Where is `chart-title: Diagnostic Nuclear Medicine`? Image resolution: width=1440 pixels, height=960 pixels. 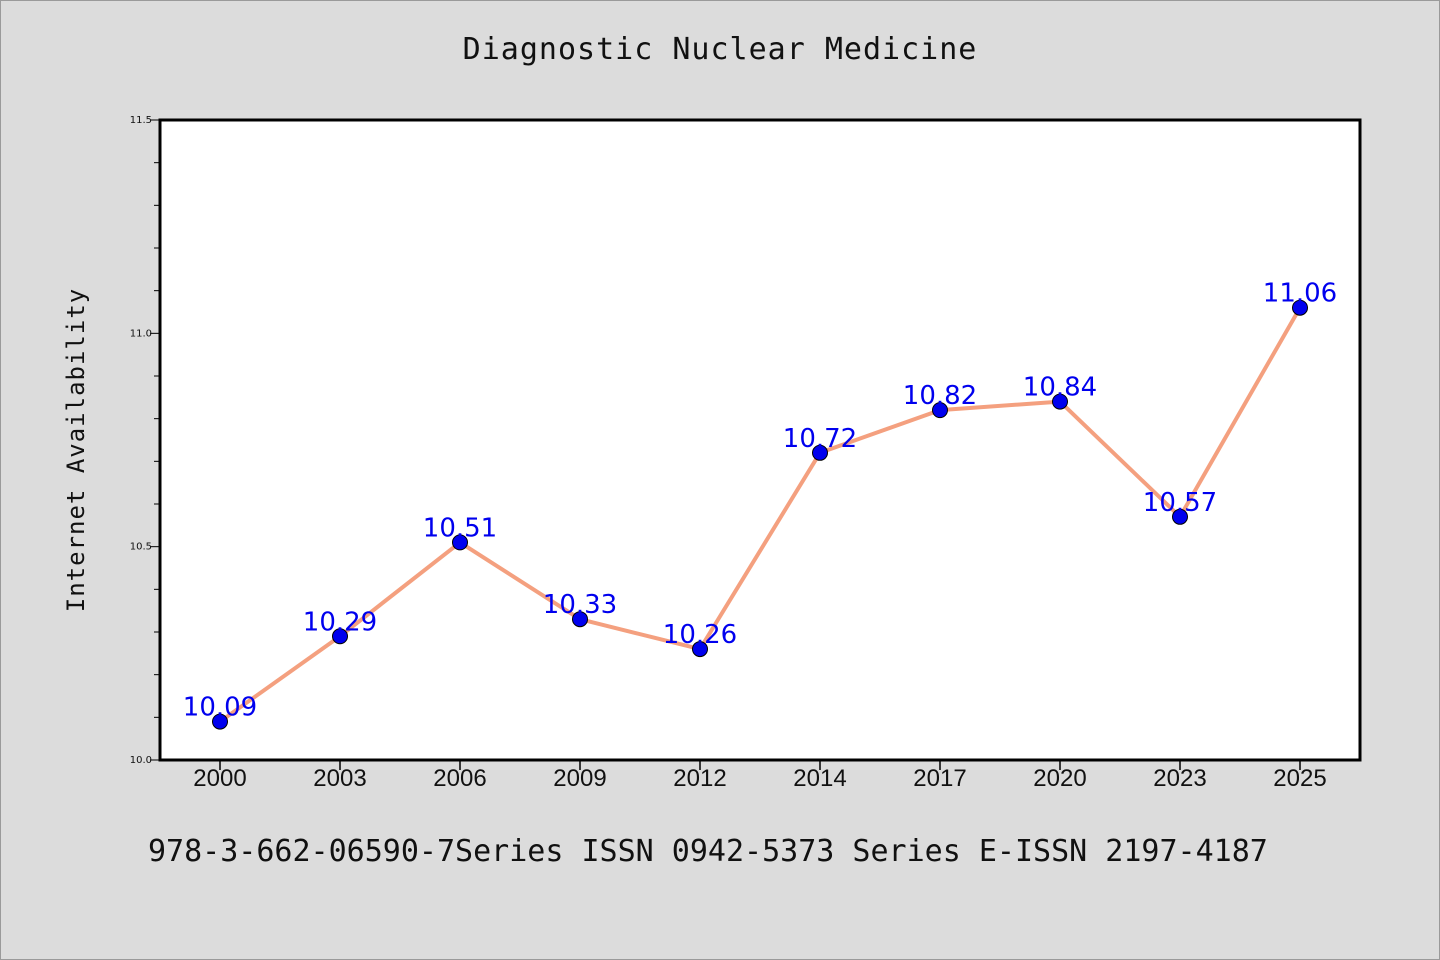
chart-title: Diagnostic Nuclear Medicine is located at coordinates (720, 49).